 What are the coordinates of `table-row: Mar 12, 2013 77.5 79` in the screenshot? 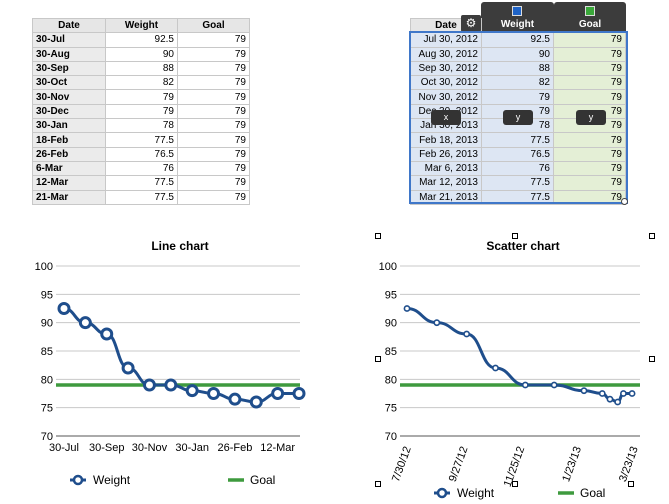 It's located at (518, 183).